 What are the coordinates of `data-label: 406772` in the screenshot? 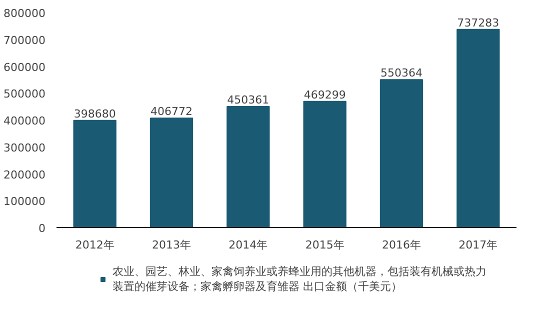 It's located at (171, 111).